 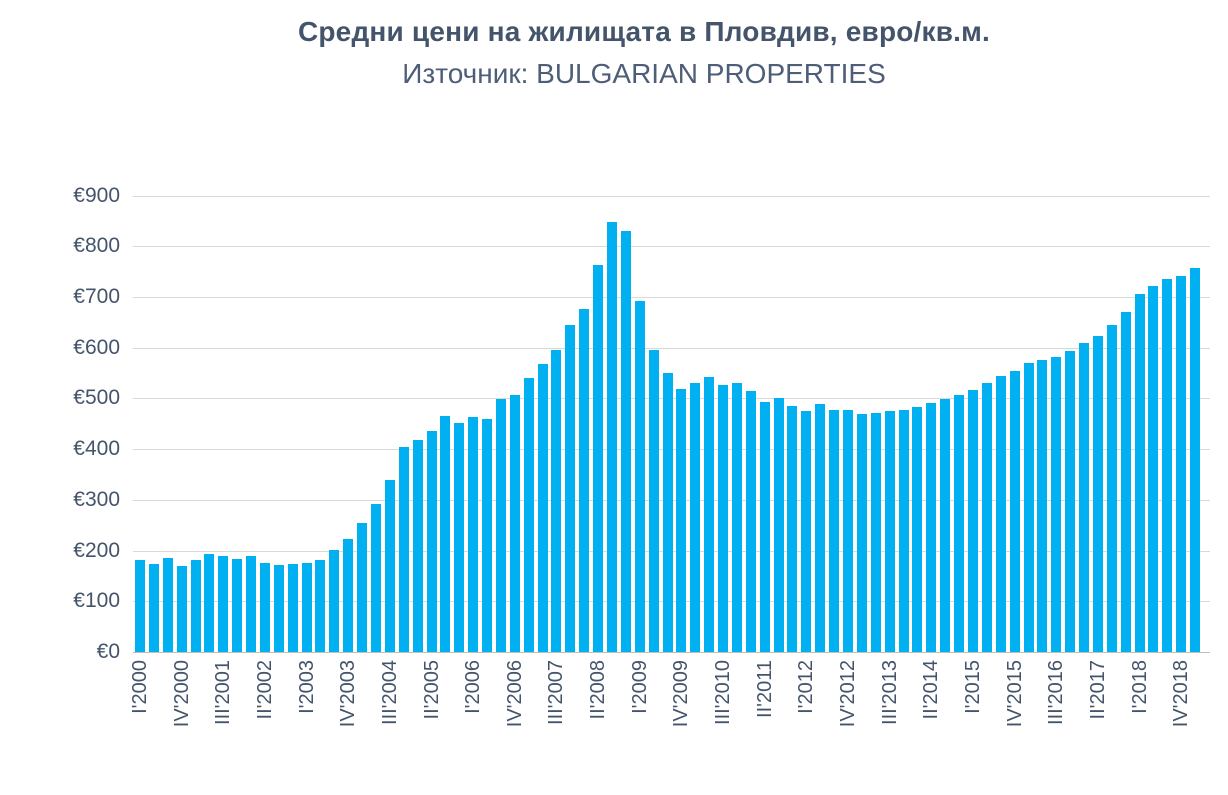 I want to click on bar-IV'2015, so click(x=1014, y=511).